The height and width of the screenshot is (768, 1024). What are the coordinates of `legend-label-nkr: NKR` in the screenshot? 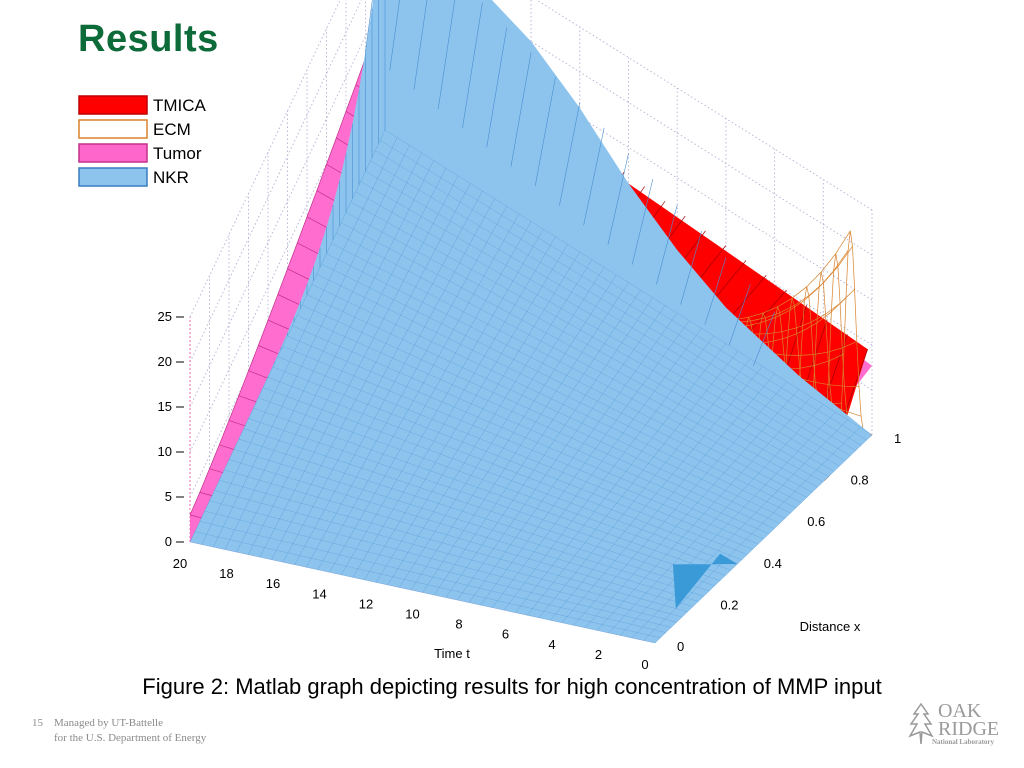 It's located at (171, 177).